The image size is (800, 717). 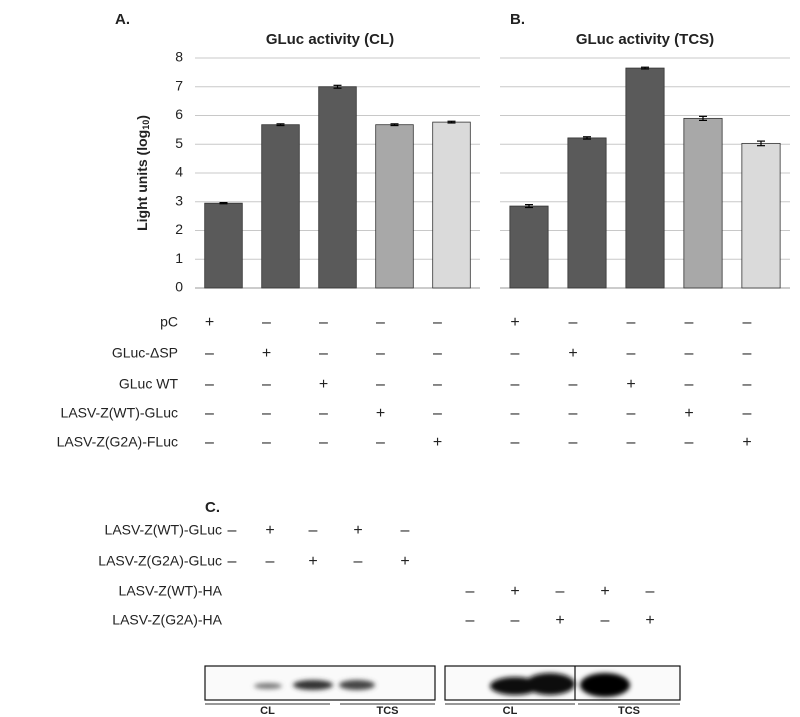 I want to click on y-tick-label: 3, so click(x=179, y=200).